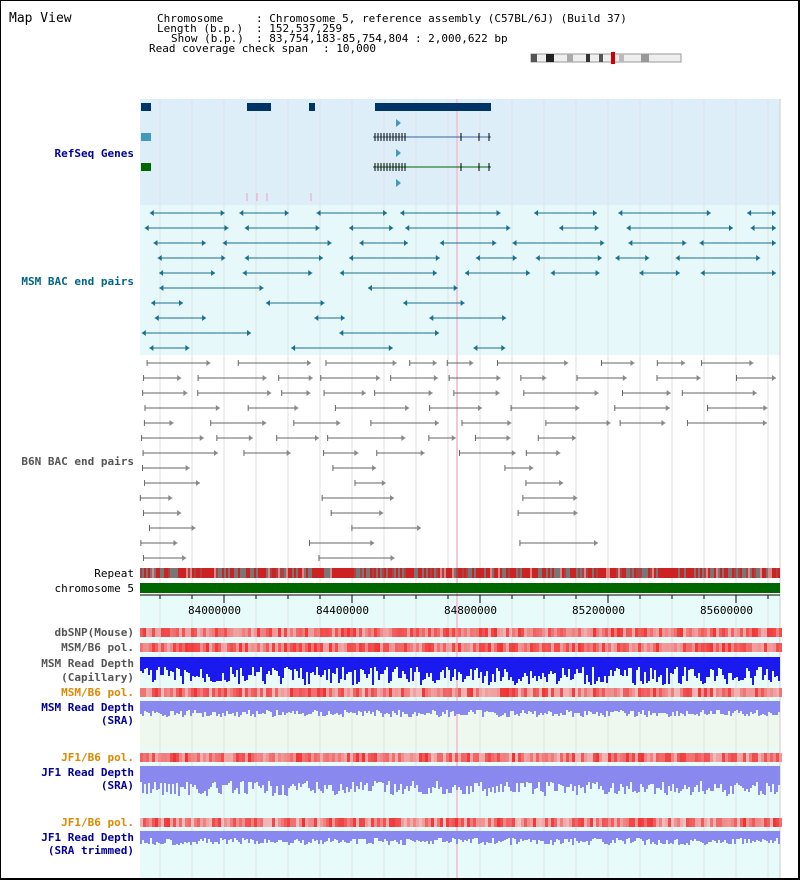 The width and height of the screenshot is (800, 880). What do you see at coordinates (97, 757) in the screenshot?
I see `track-label-jf1-pol: JF1/B6 pol.` at bounding box center [97, 757].